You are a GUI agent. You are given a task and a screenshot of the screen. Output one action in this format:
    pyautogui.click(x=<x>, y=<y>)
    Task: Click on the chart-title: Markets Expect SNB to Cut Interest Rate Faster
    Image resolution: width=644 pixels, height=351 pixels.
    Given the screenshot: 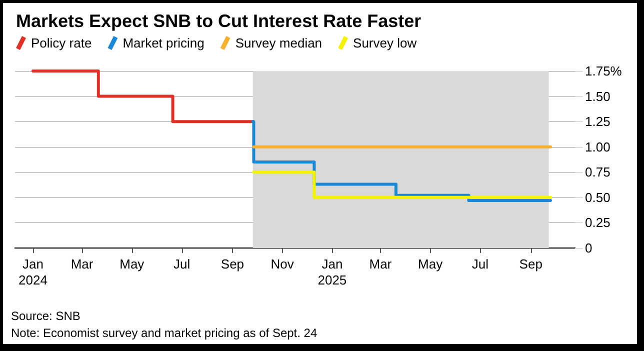 What is the action you would take?
    pyautogui.click(x=219, y=21)
    